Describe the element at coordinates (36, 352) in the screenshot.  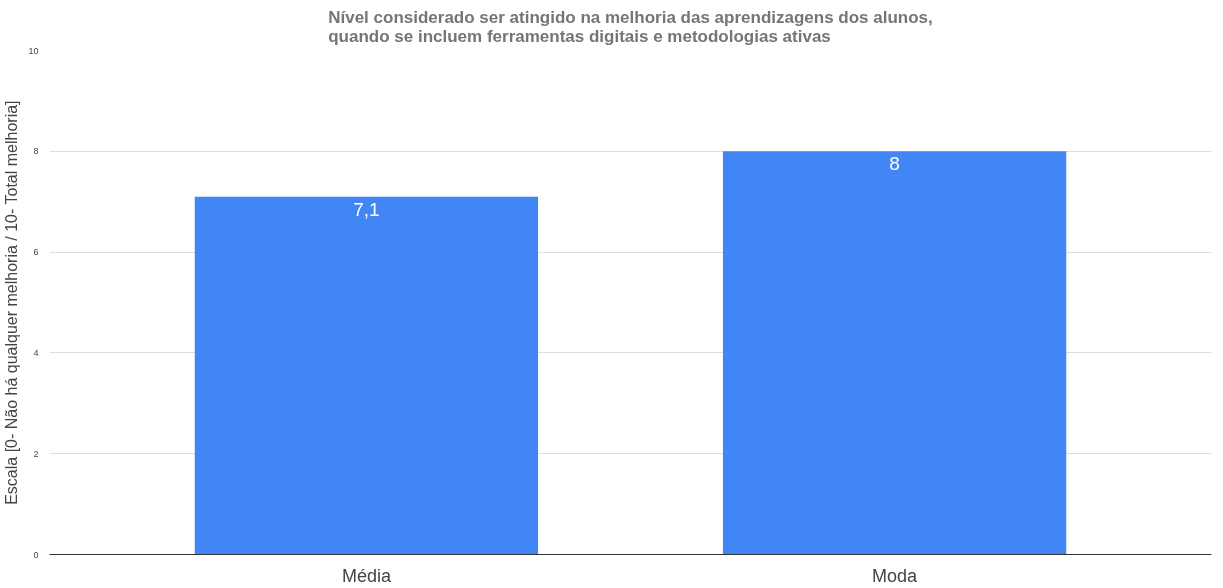
I see `y-tick-label: 4` at that location.